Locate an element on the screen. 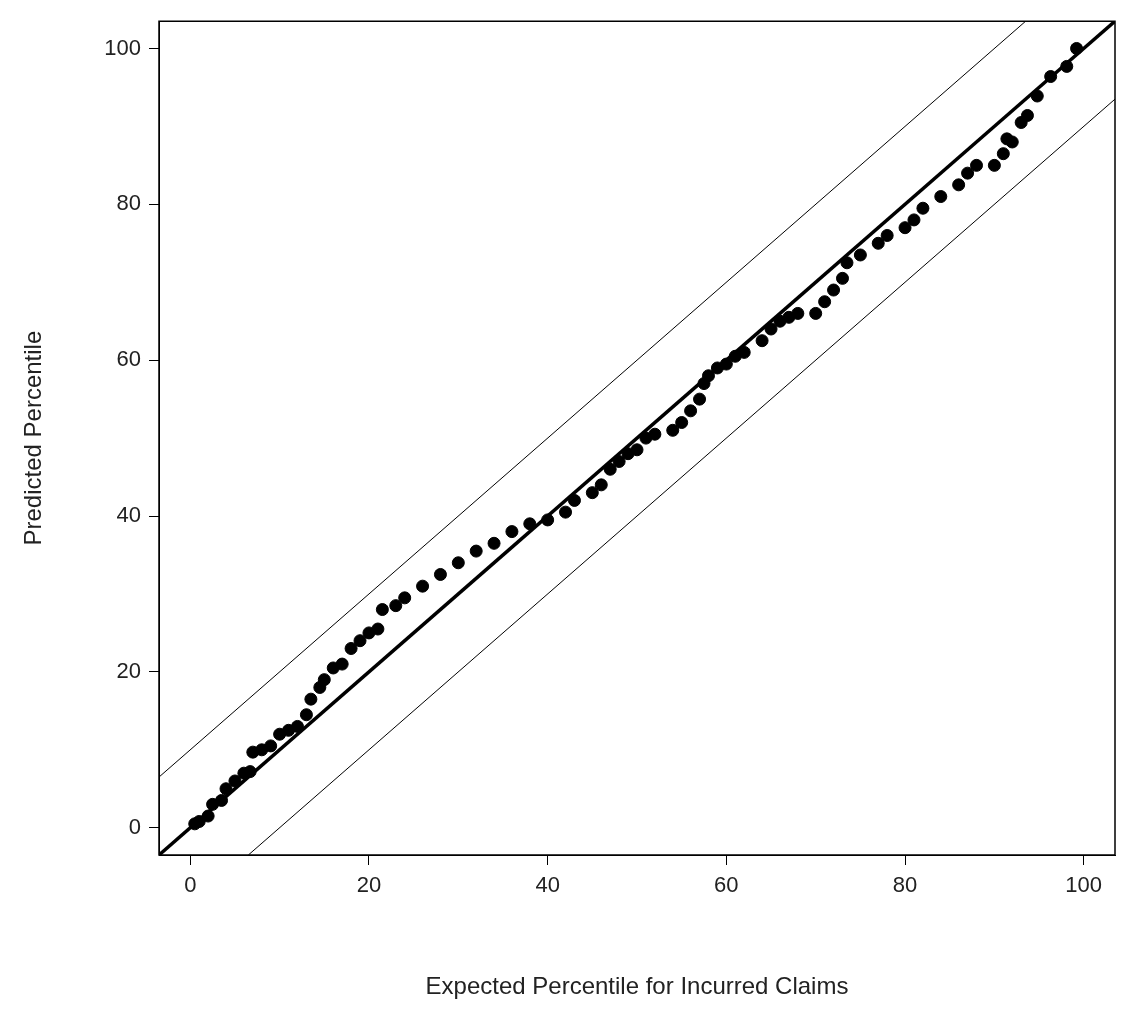  x-tick-label: 0 is located at coordinates (190, 885).